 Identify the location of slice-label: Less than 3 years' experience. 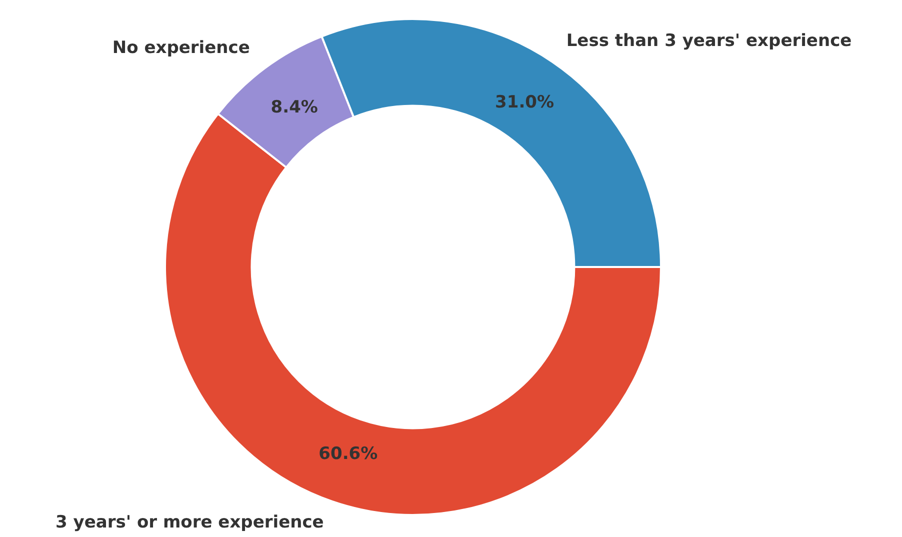
(709, 40).